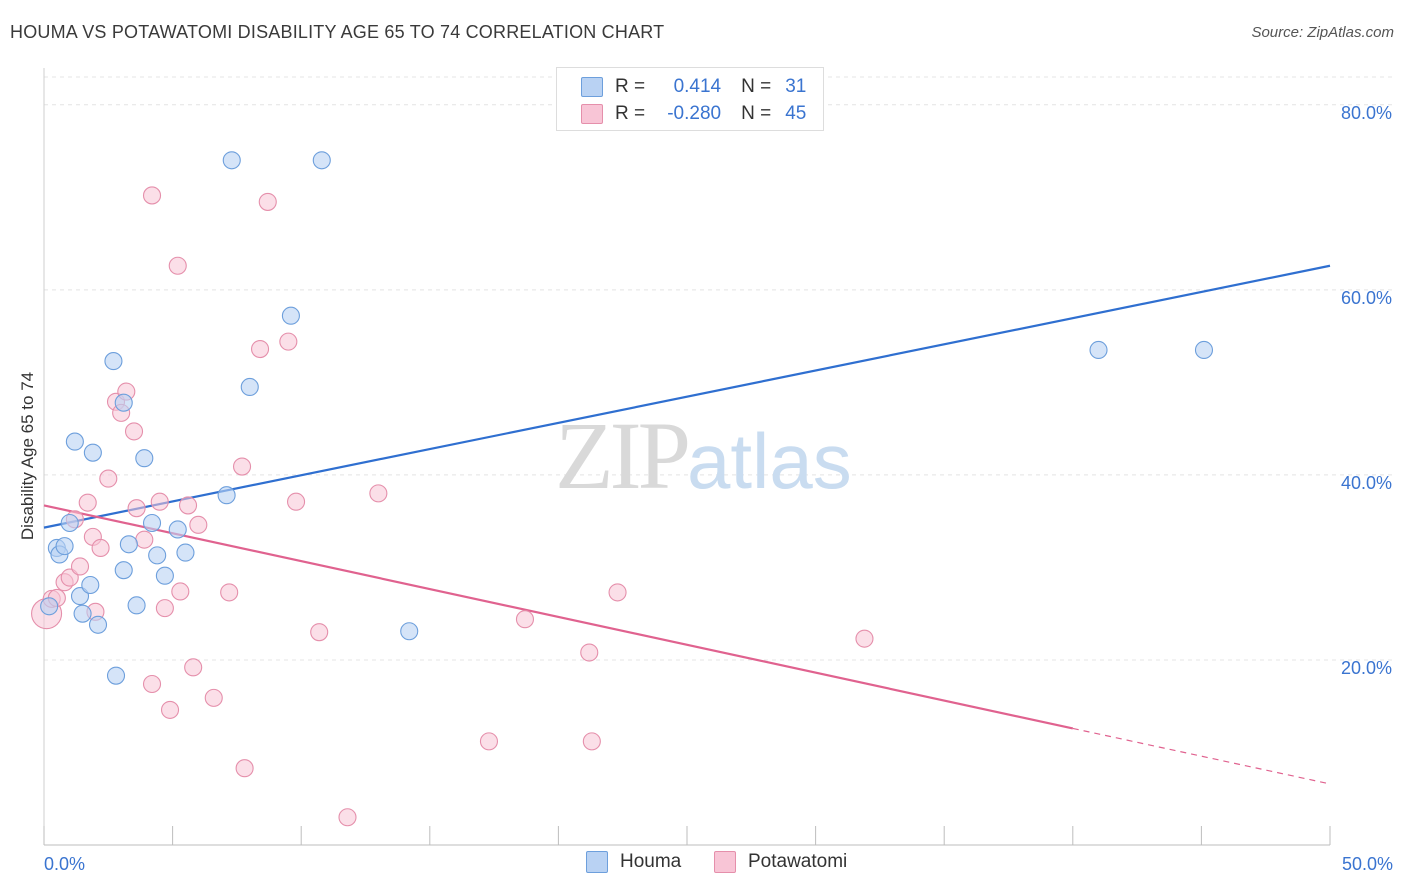 The height and width of the screenshot is (892, 1406). Describe the element at coordinates (1201, 756) in the screenshot. I see `potawatomi-trend-extension` at that location.